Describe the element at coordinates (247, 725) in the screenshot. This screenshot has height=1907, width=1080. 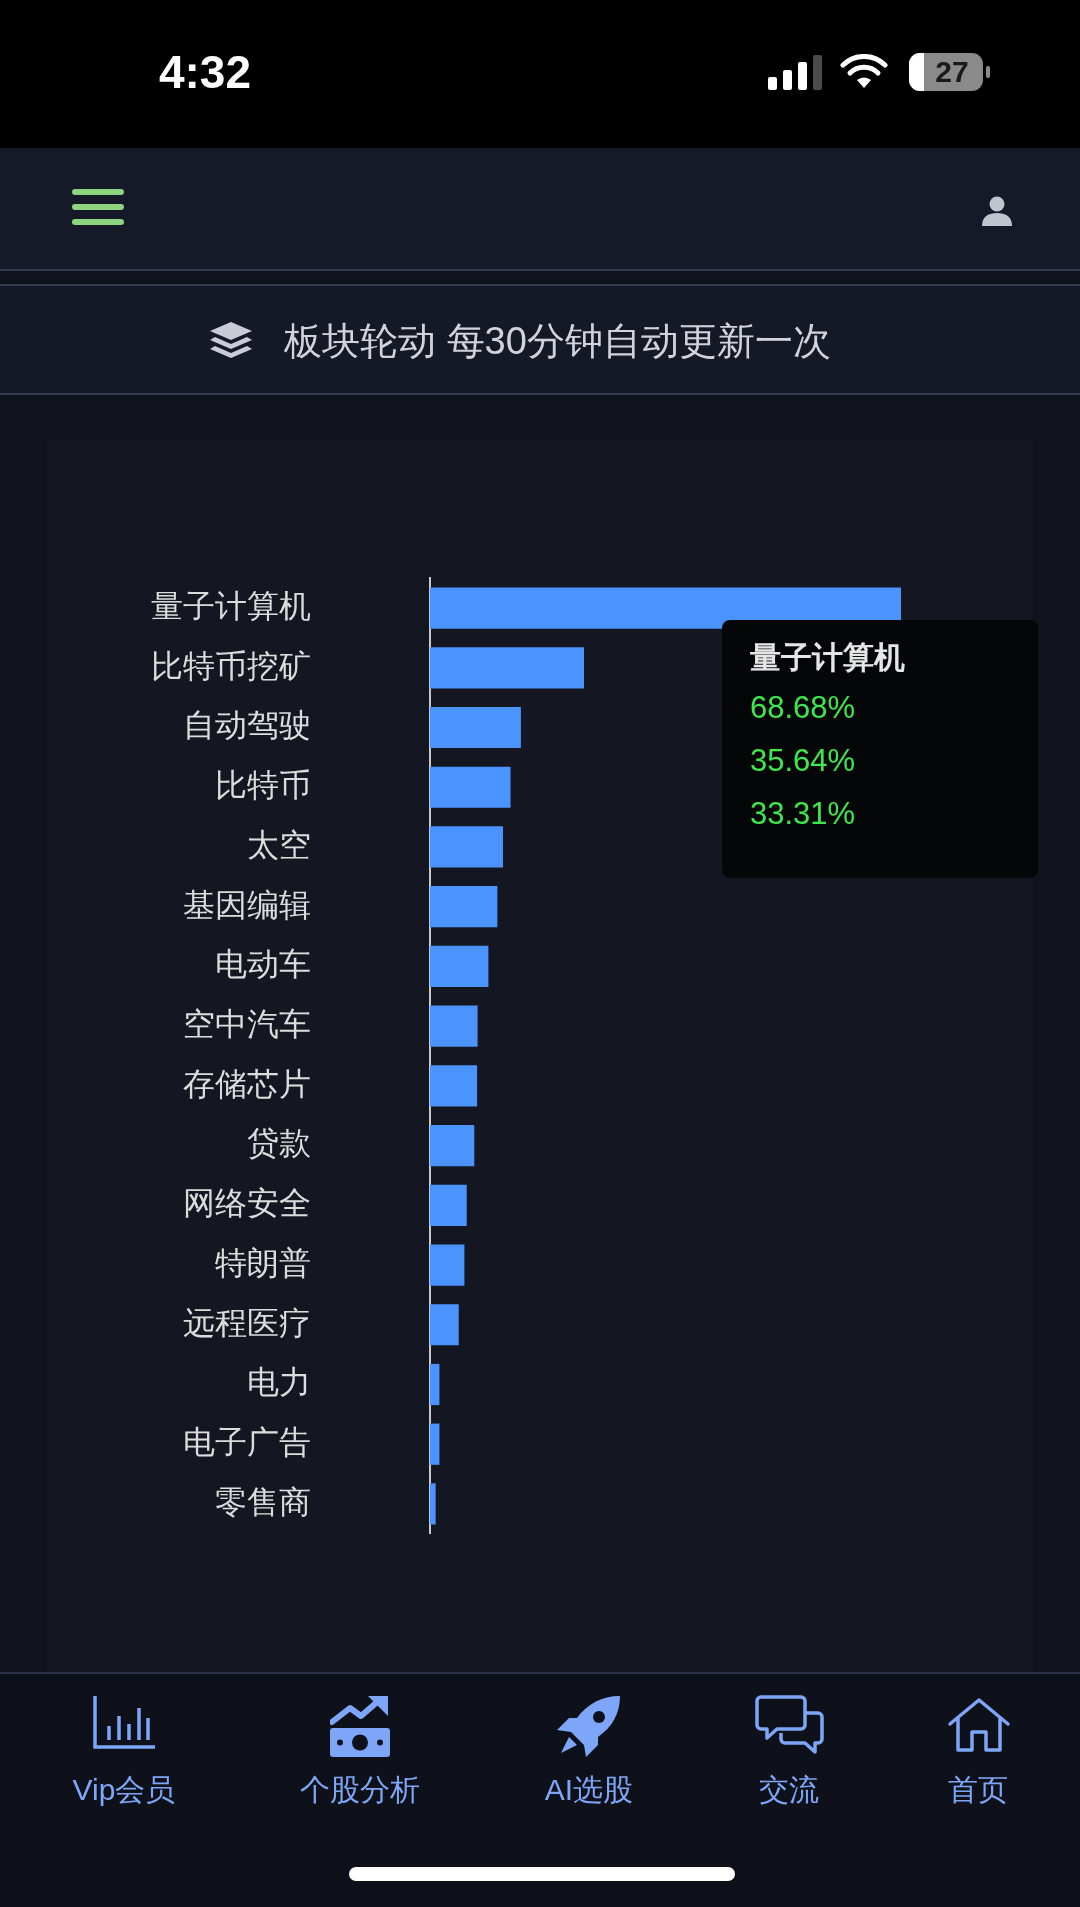
I see `y-tick-label: 自动驾驶` at that location.